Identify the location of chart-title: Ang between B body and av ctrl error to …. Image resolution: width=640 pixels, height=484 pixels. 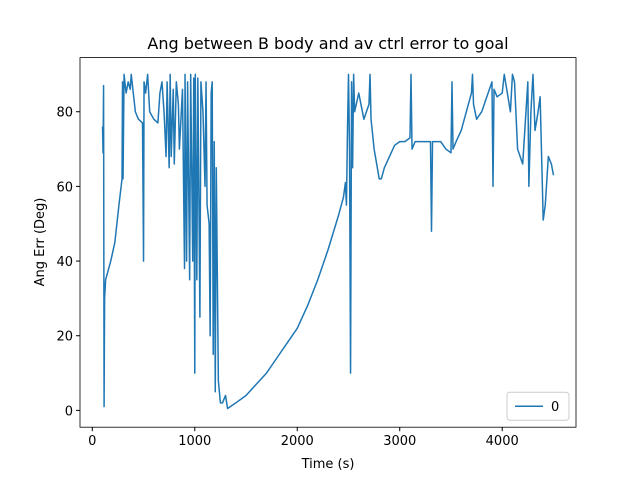
(327, 43).